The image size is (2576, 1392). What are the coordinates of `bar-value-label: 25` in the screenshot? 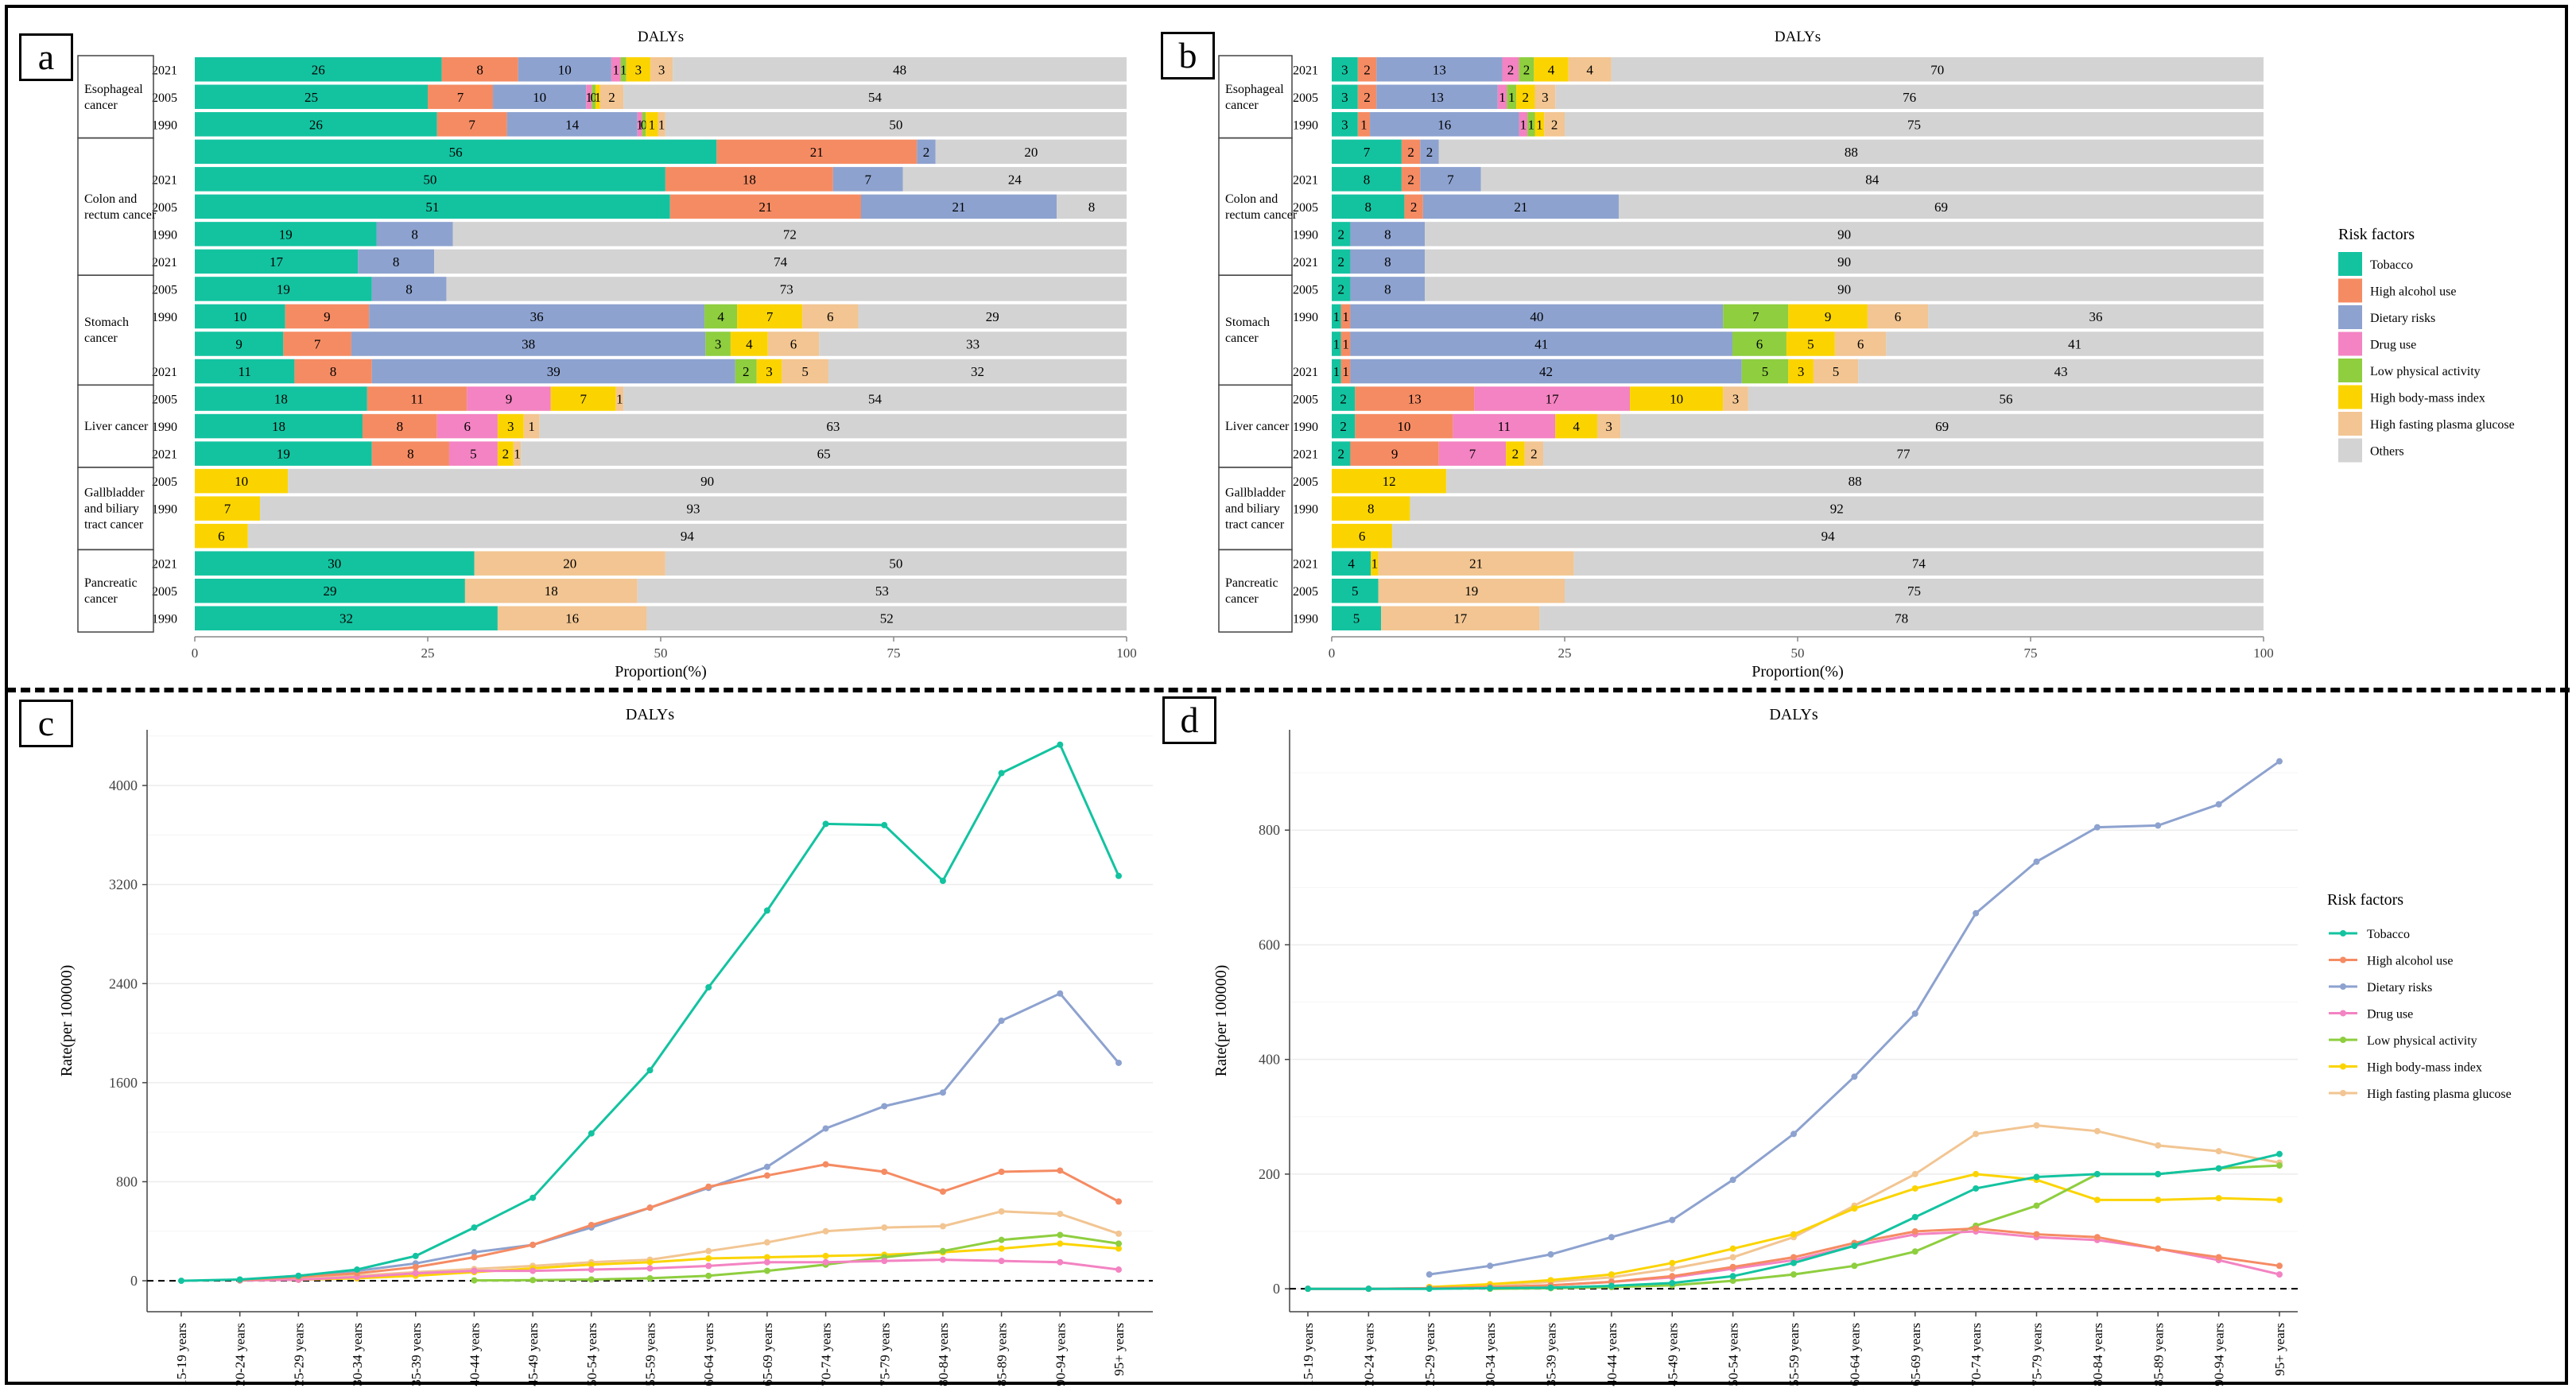 It's located at (312, 98).